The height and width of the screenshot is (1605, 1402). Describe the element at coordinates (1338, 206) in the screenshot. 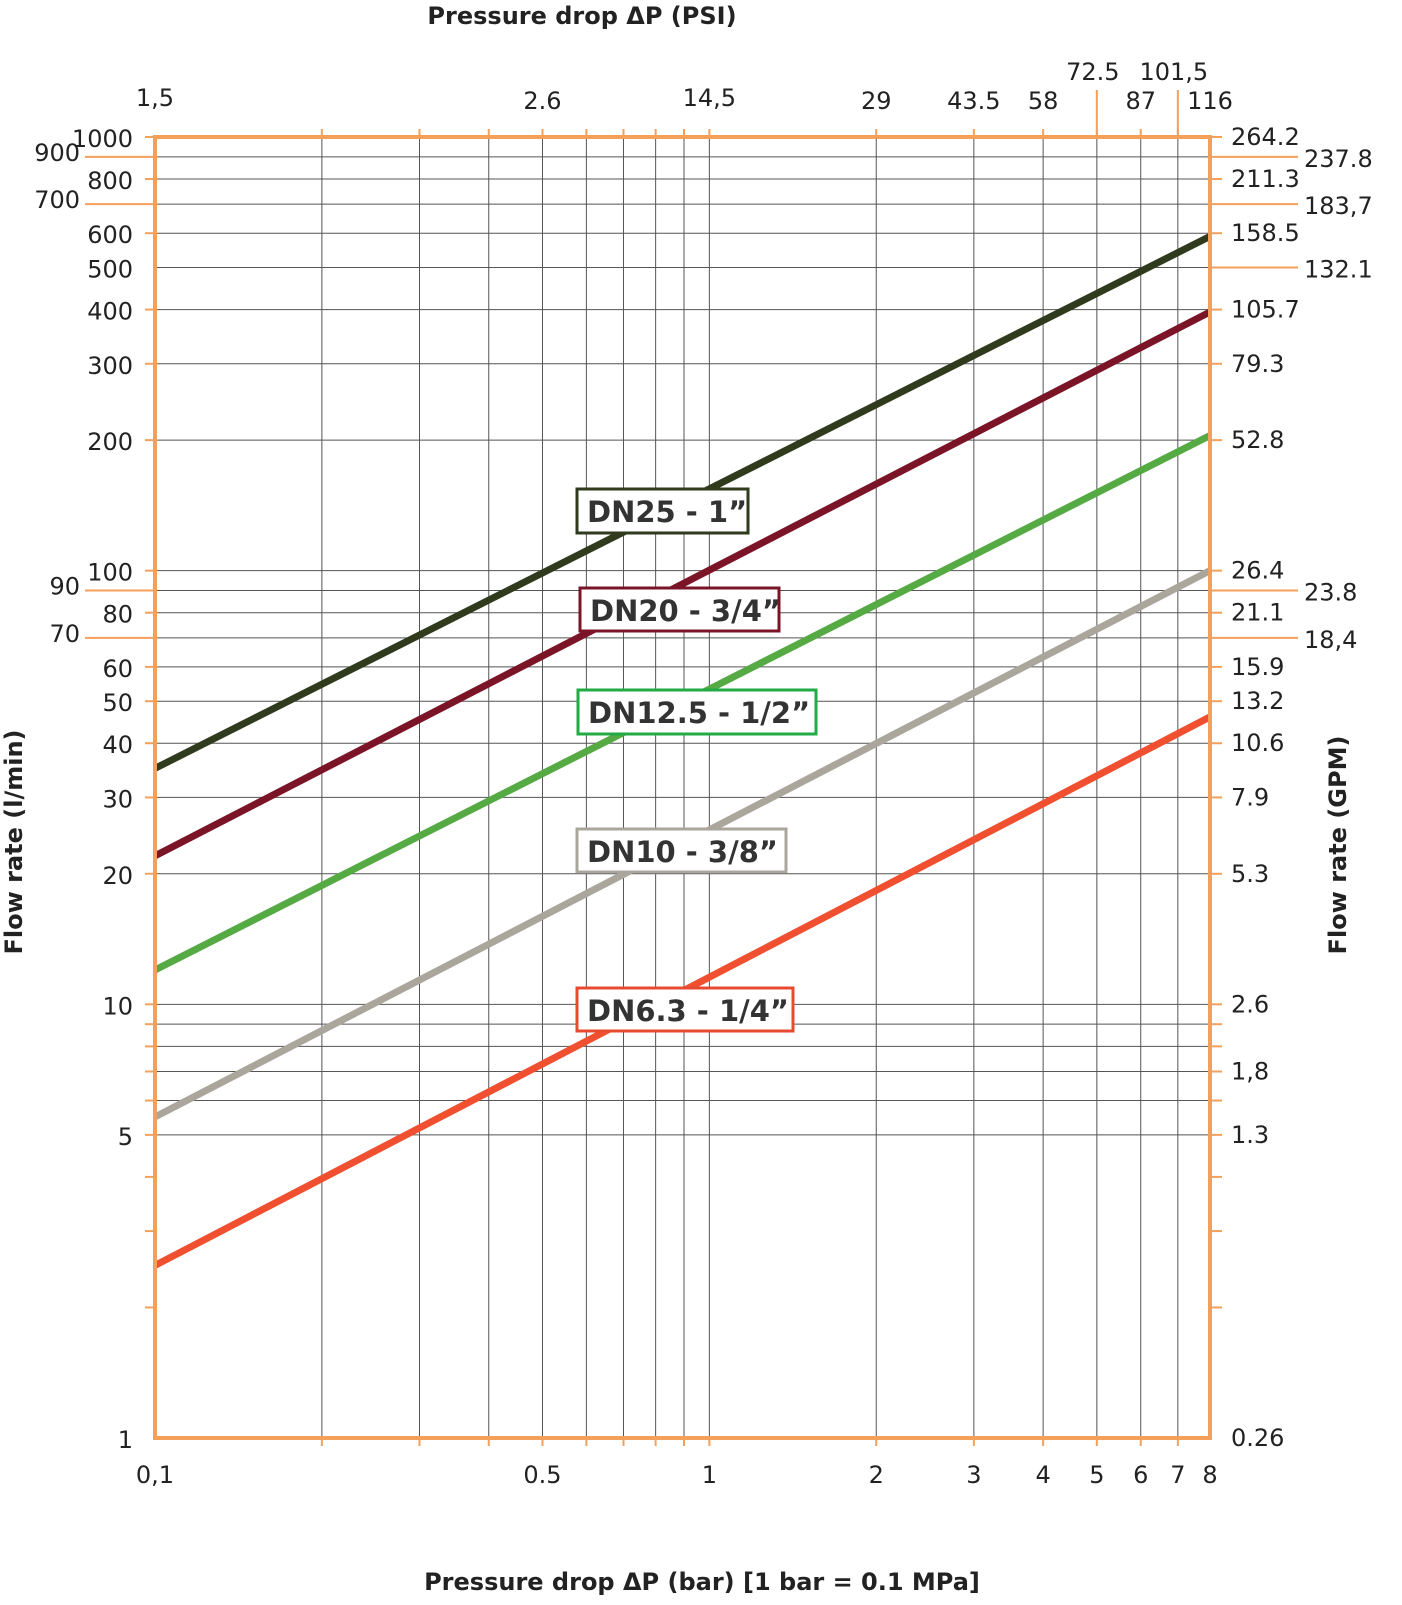

I see `y-right-tick-label: 183,7` at that location.